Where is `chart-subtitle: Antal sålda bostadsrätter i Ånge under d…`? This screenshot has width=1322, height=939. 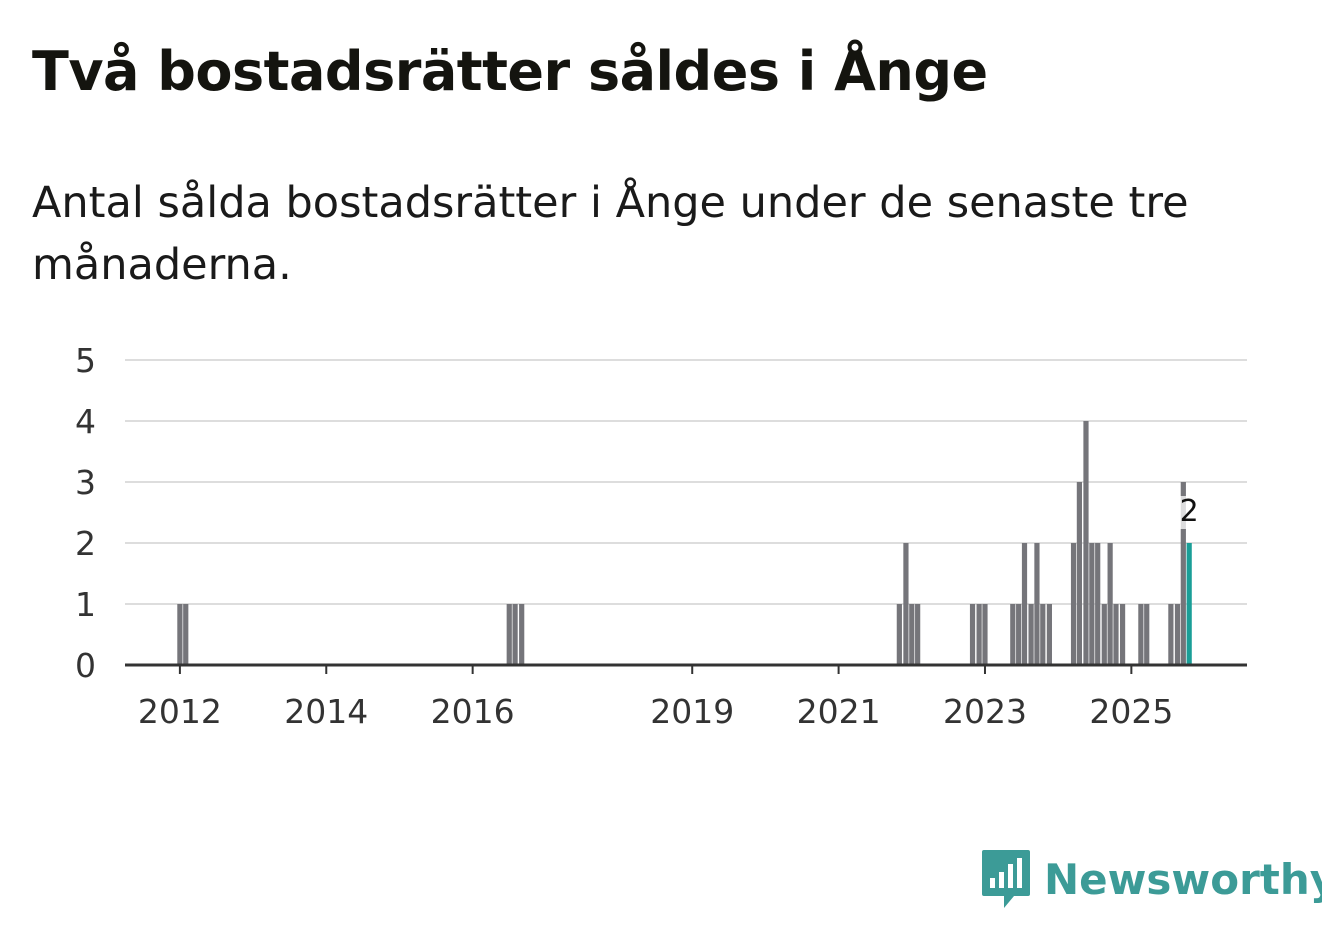 chart-subtitle: Antal sålda bostadsrätter i Ånge under d… is located at coordinates (610, 234).